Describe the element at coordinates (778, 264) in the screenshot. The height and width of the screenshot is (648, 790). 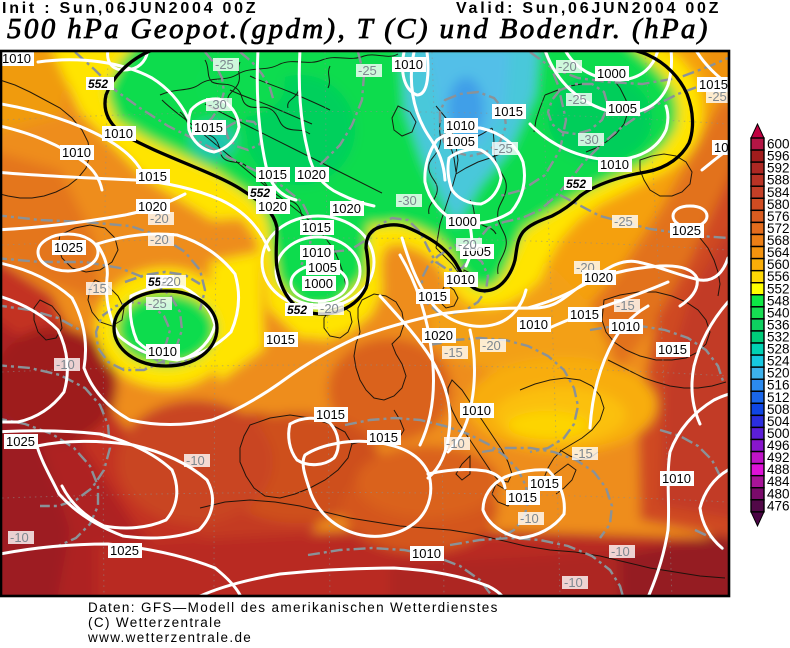
I see `svg-text: 560` at that location.